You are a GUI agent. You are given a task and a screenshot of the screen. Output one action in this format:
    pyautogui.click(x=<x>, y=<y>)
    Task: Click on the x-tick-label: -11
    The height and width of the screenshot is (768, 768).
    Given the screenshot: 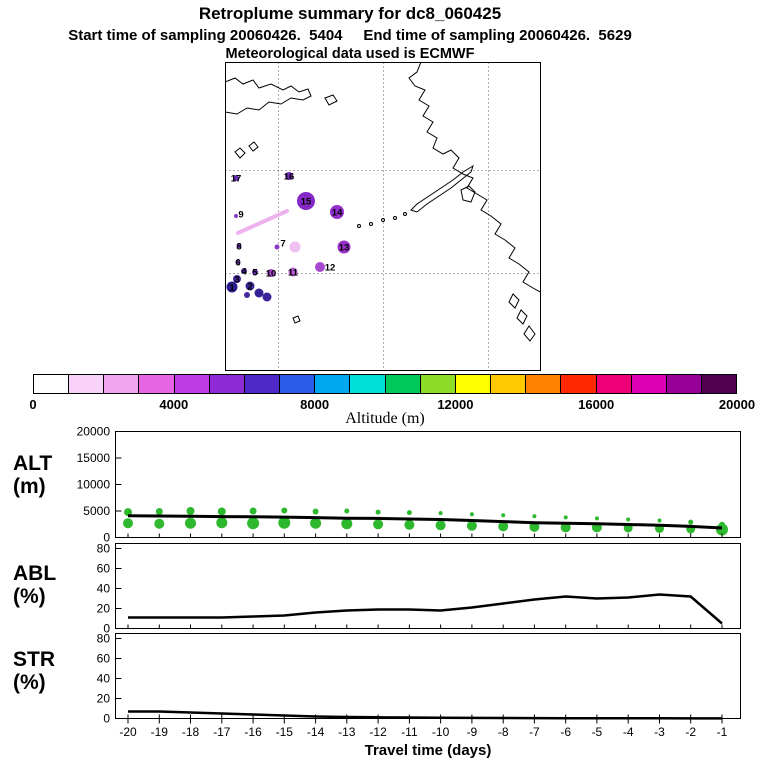 What is the action you would take?
    pyautogui.click(x=409, y=732)
    